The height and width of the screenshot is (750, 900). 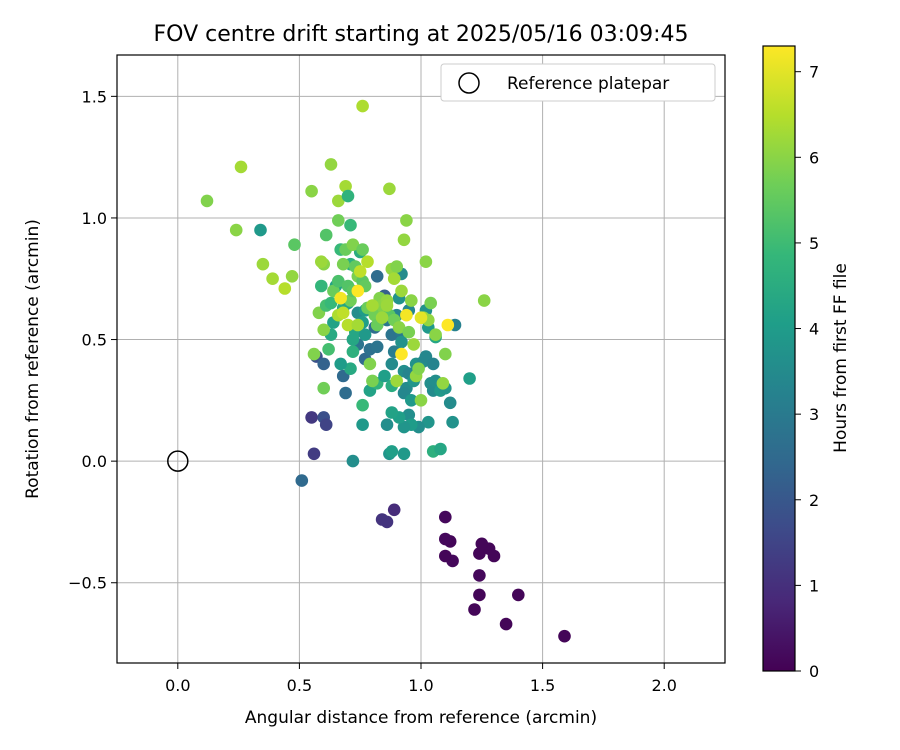 I want to click on x-axis-label: Angular distance from reference (arcmin), so click(x=421, y=718).